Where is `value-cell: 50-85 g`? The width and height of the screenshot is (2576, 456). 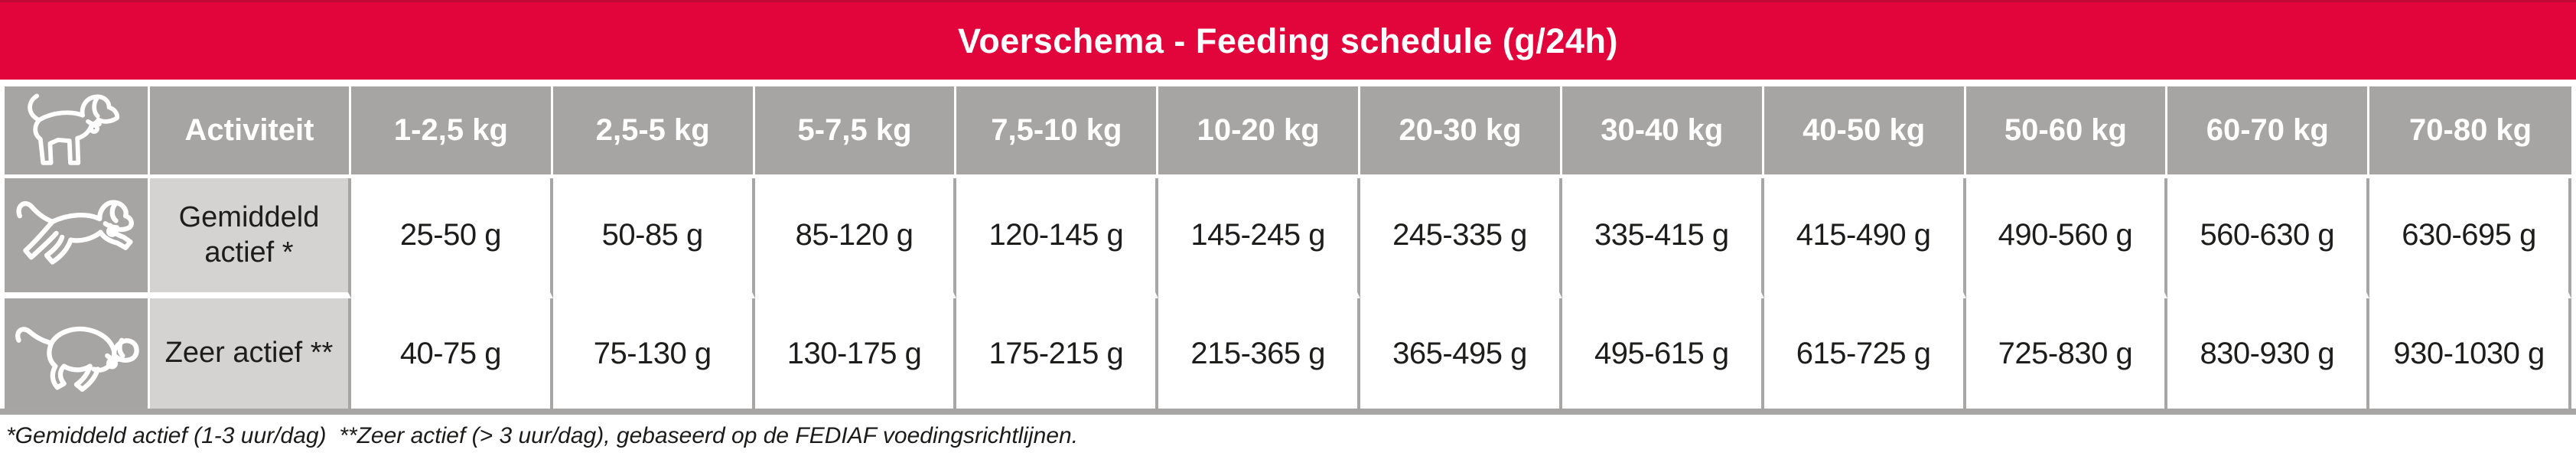 value-cell: 50-85 g is located at coordinates (654, 238).